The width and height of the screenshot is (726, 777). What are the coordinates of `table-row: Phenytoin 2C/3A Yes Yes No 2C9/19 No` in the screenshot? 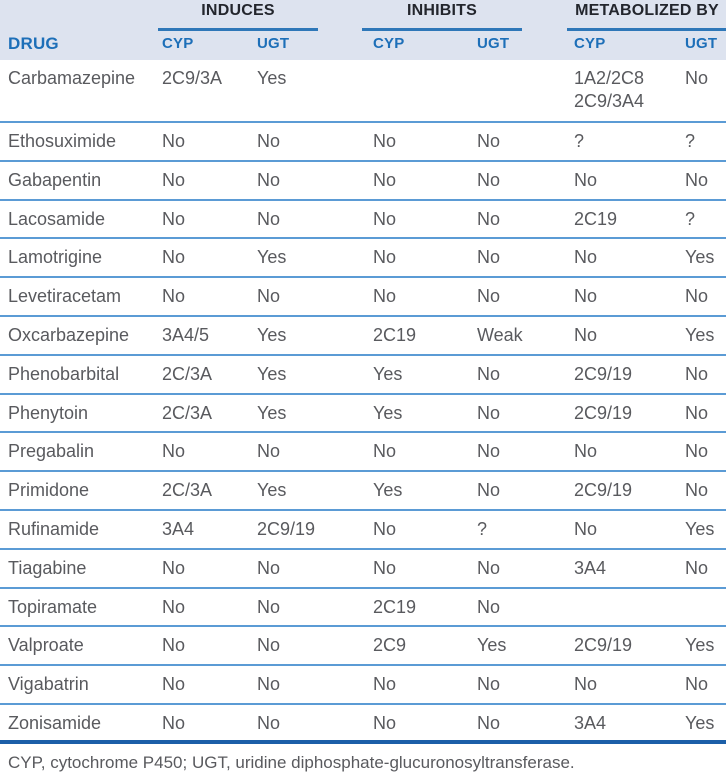 It's located at (363, 414).